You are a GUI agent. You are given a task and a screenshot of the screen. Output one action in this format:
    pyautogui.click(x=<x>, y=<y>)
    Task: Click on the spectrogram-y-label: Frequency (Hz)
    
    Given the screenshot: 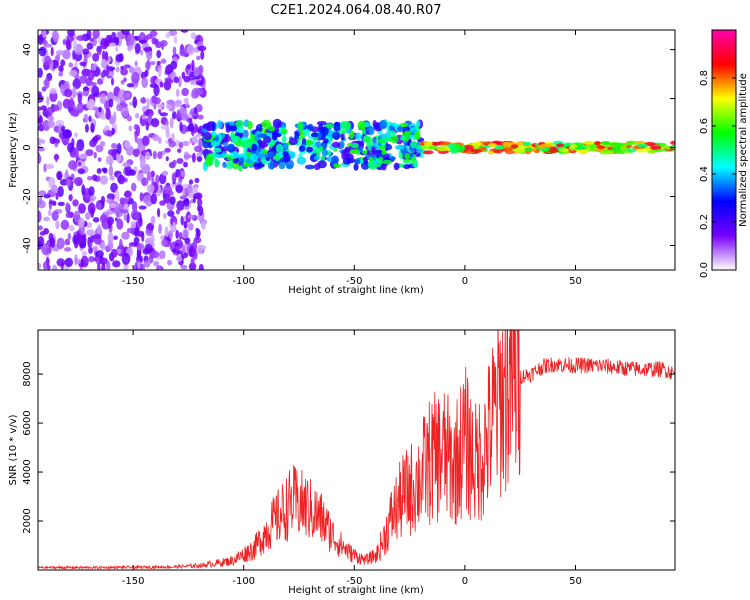 What is the action you would take?
    pyautogui.click(x=13, y=150)
    